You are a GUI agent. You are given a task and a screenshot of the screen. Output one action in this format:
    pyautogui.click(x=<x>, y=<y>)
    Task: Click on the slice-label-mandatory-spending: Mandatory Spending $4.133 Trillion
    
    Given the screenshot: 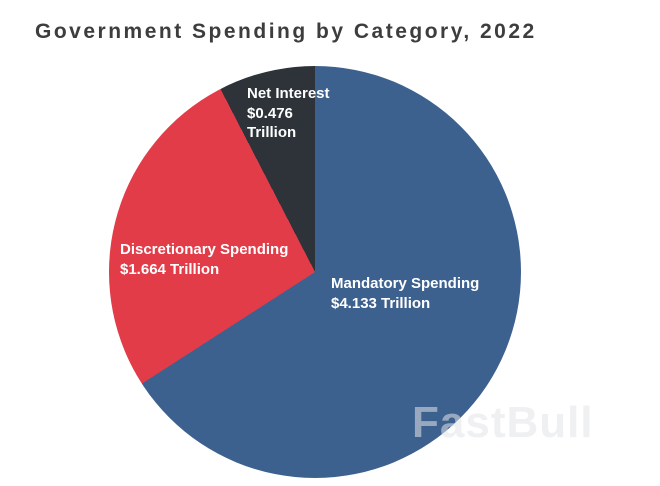 What is the action you would take?
    pyautogui.click(x=405, y=293)
    